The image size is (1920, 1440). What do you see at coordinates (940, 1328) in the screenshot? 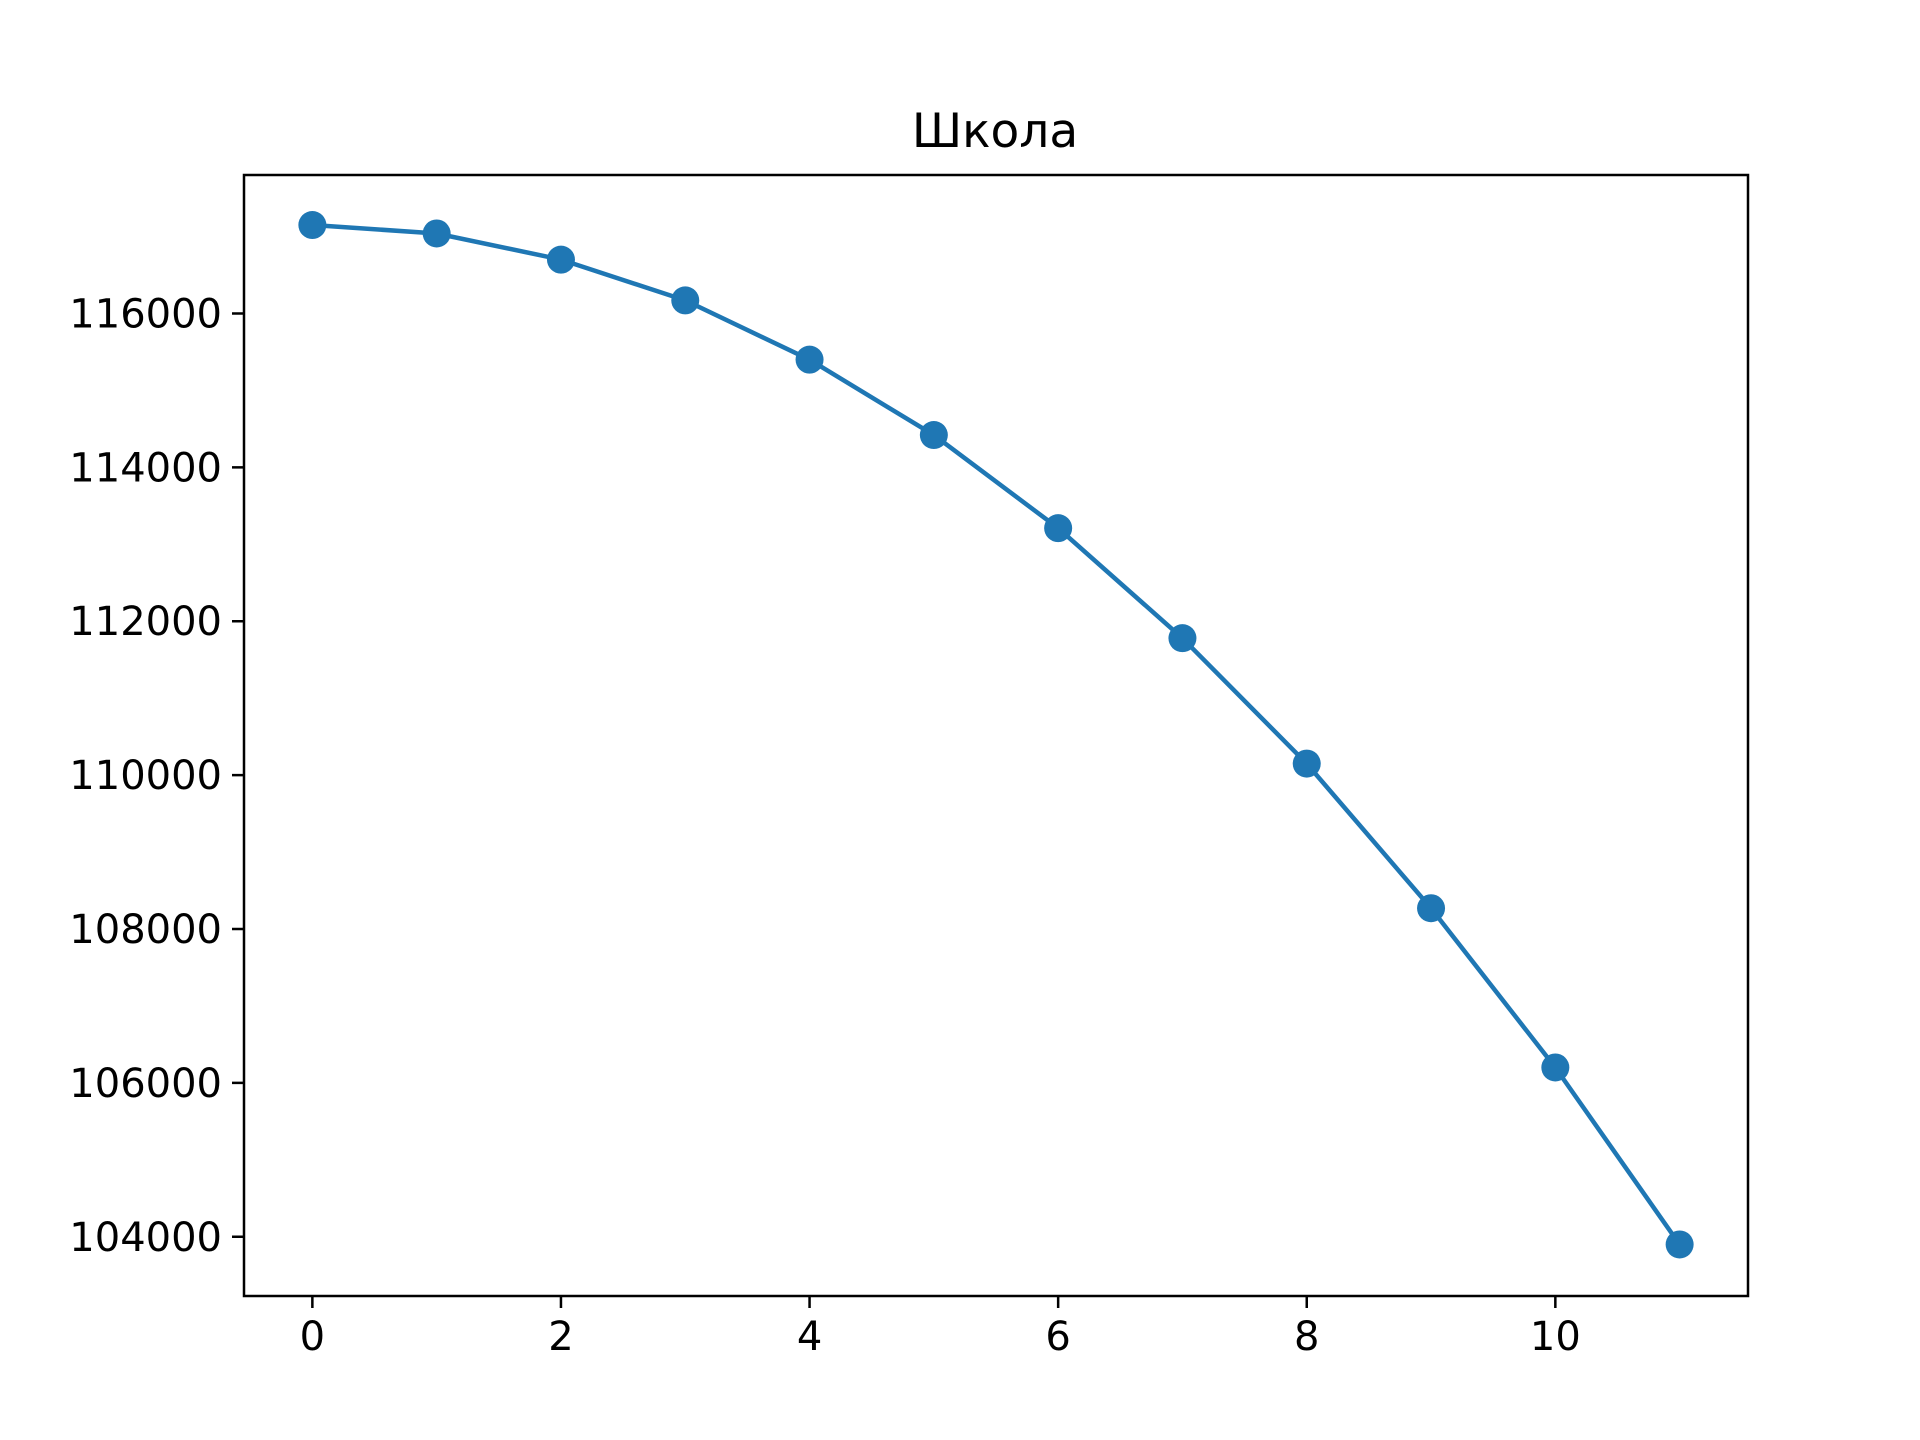
I see `x-axis: 0 2 4 6 8 10` at bounding box center [940, 1328].